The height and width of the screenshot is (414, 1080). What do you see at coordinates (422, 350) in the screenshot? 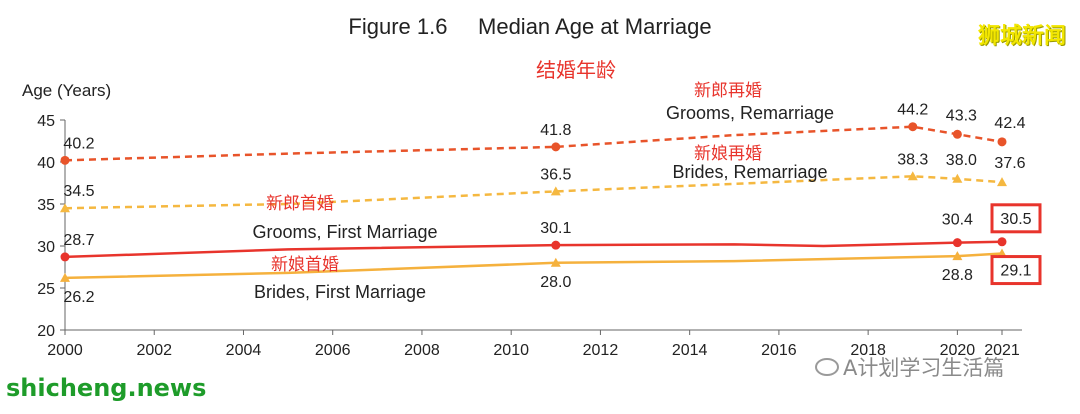
I see `x-tick-label: 2008` at bounding box center [422, 350].